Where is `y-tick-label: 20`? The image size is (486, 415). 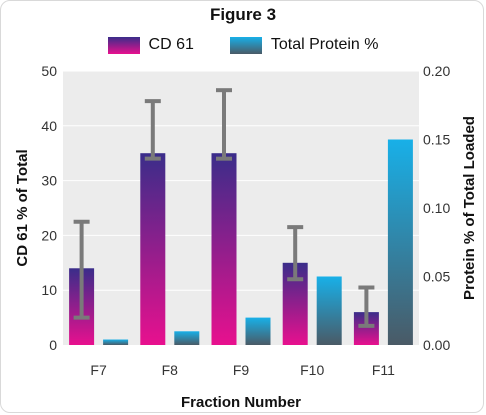
y-tick-label: 20 is located at coordinates (49, 235).